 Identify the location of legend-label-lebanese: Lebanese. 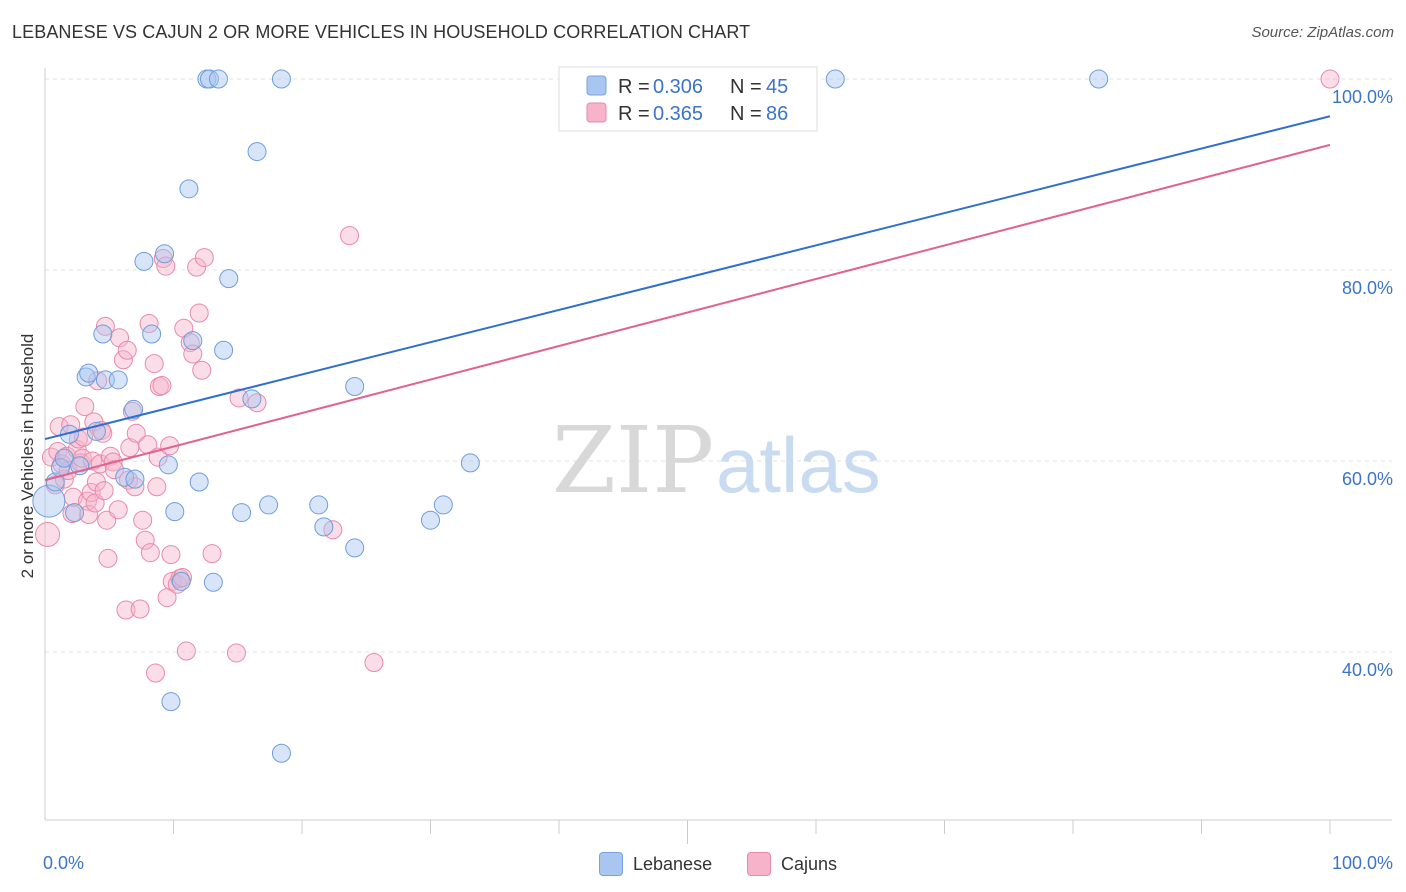
(673, 863).